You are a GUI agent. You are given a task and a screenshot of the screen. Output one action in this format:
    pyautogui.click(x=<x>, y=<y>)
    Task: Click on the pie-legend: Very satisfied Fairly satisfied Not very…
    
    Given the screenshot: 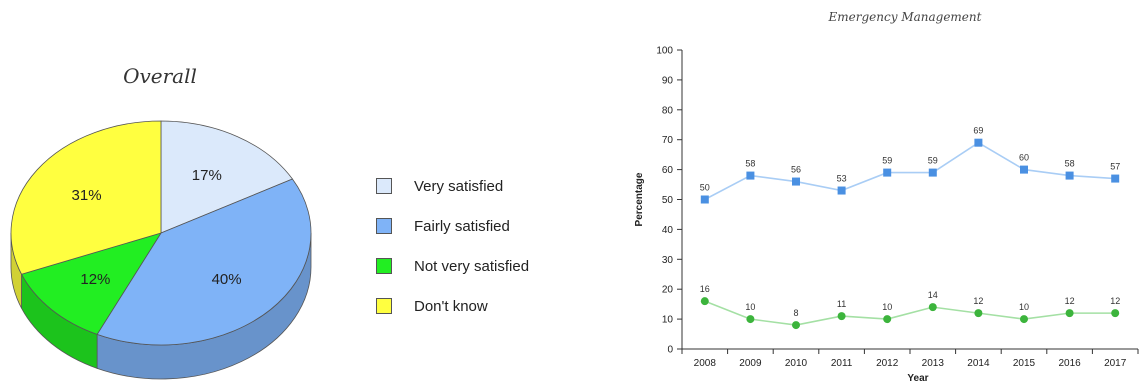 What is the action you would take?
    pyautogui.click(x=452, y=246)
    